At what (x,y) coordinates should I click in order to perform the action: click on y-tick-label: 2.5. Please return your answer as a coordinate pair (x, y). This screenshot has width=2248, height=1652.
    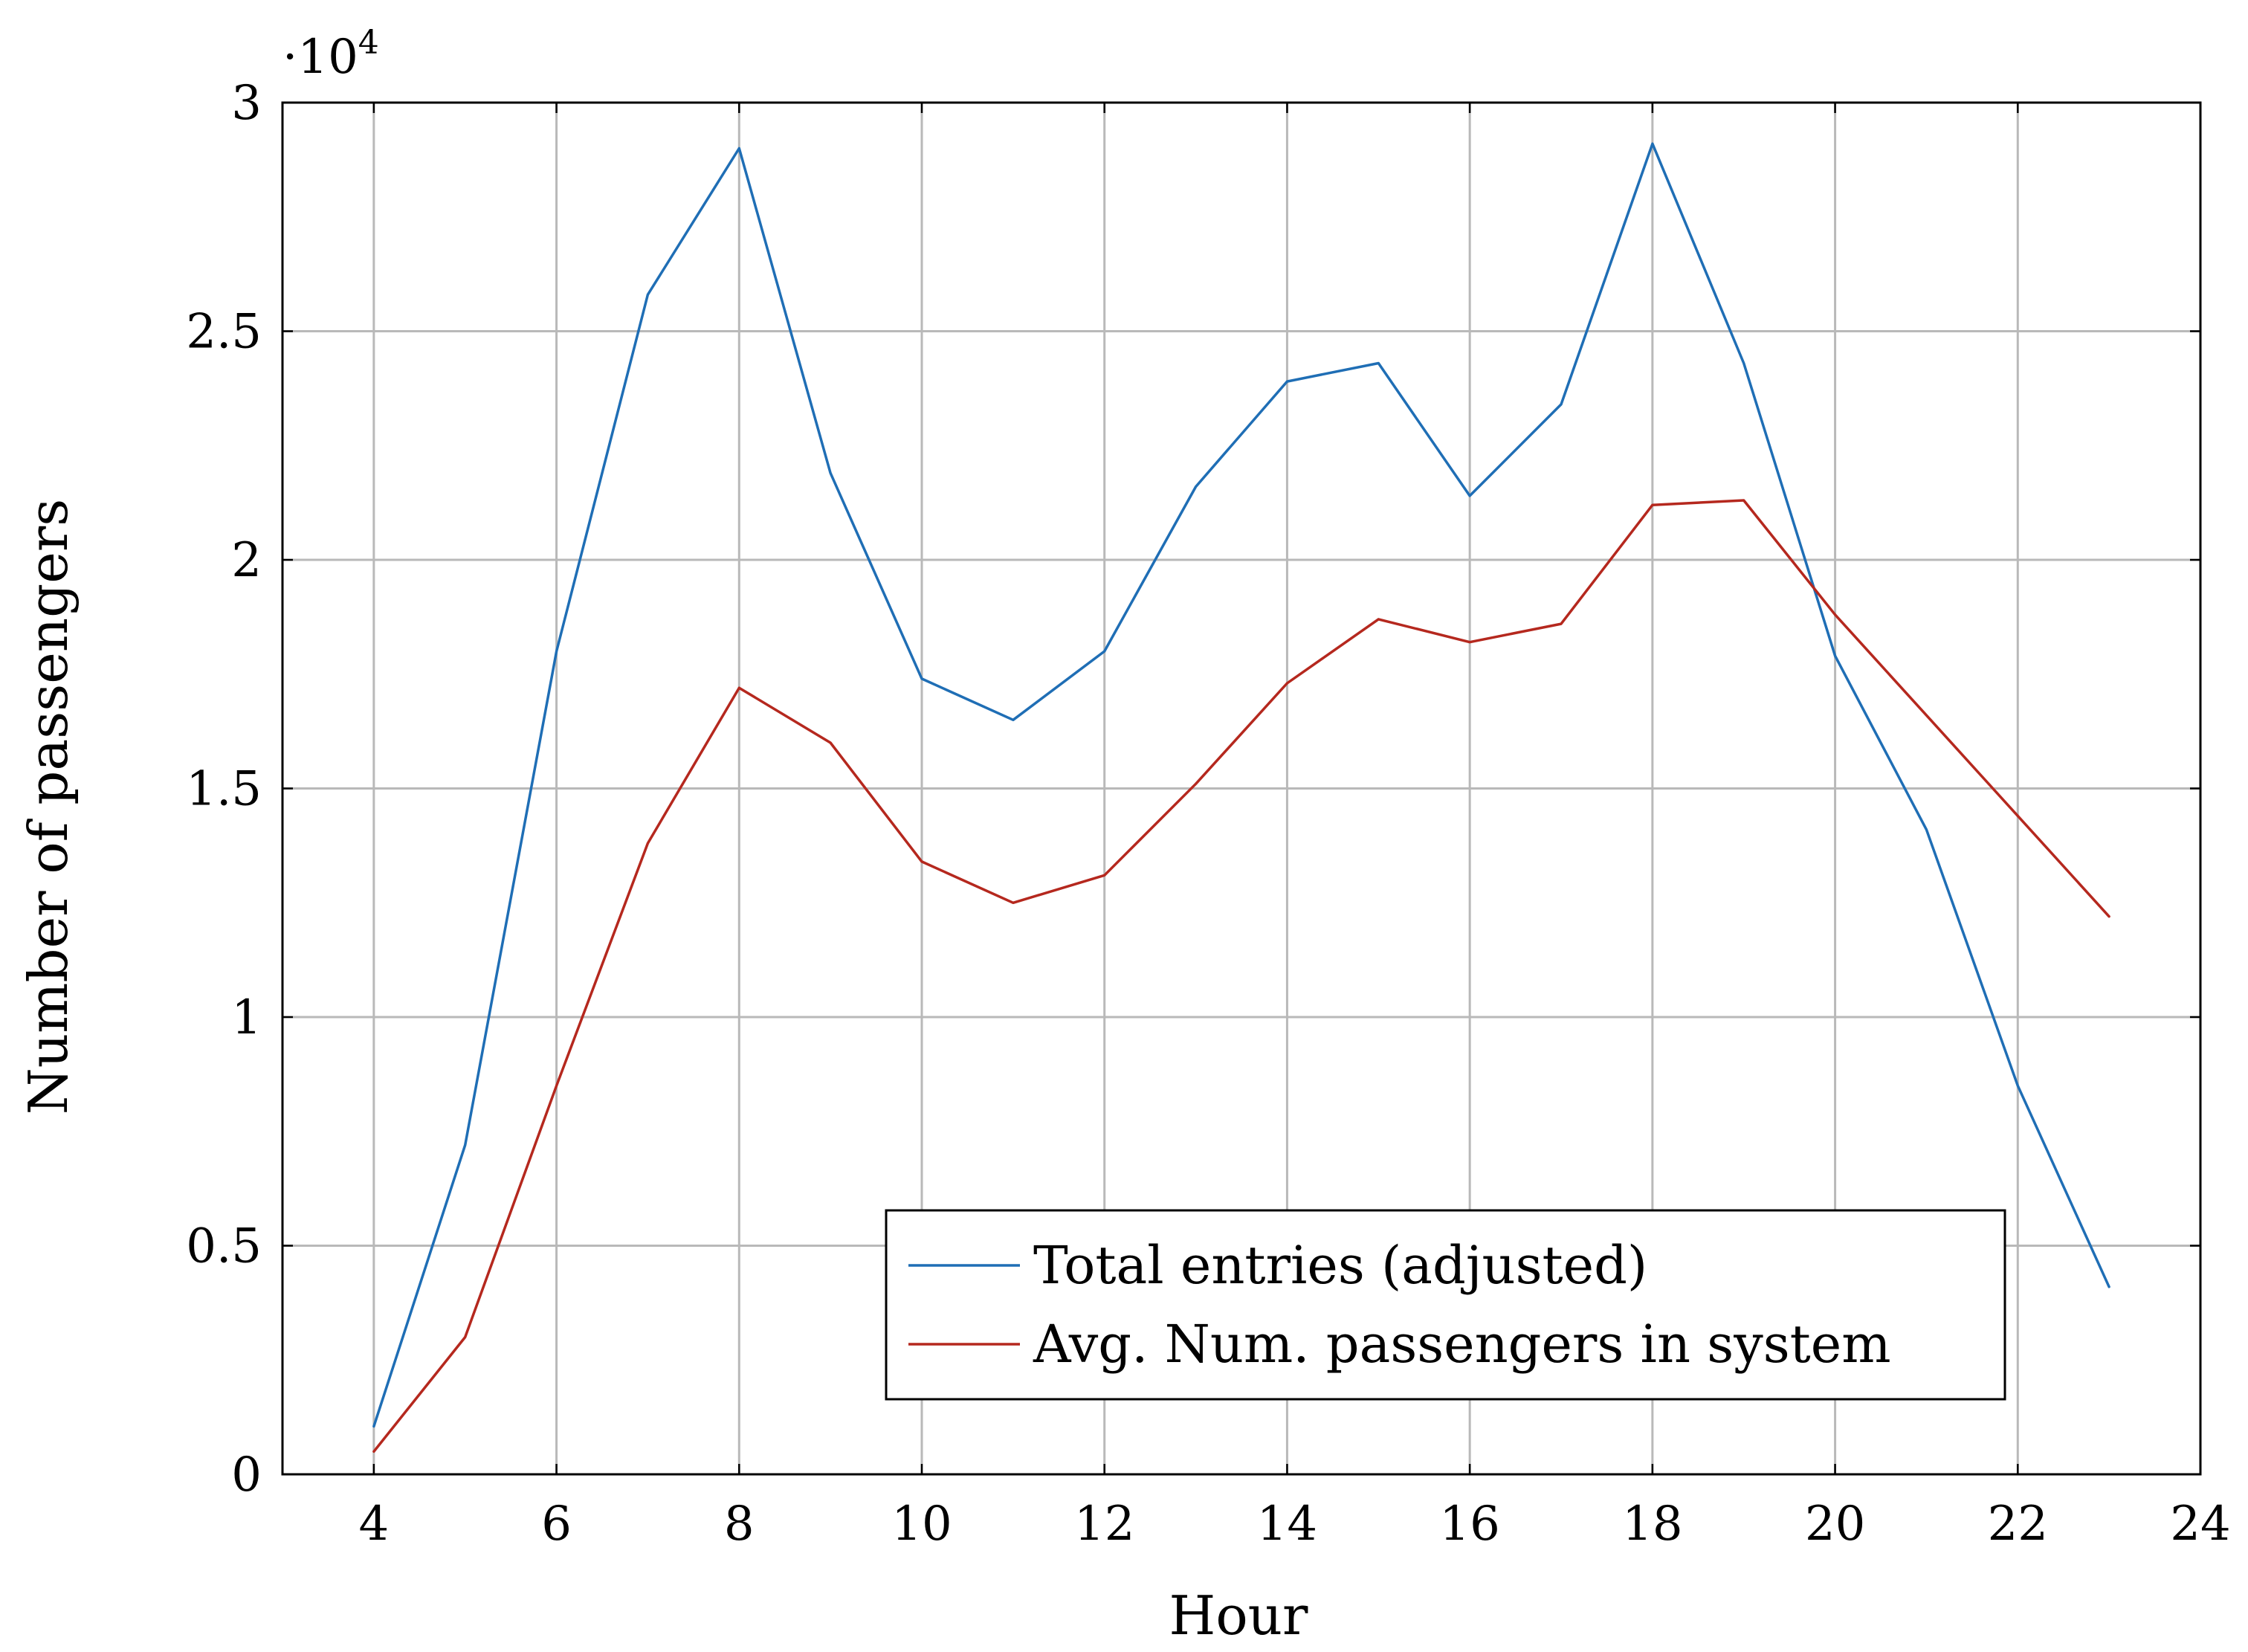
    Looking at the image, I should click on (224, 332).